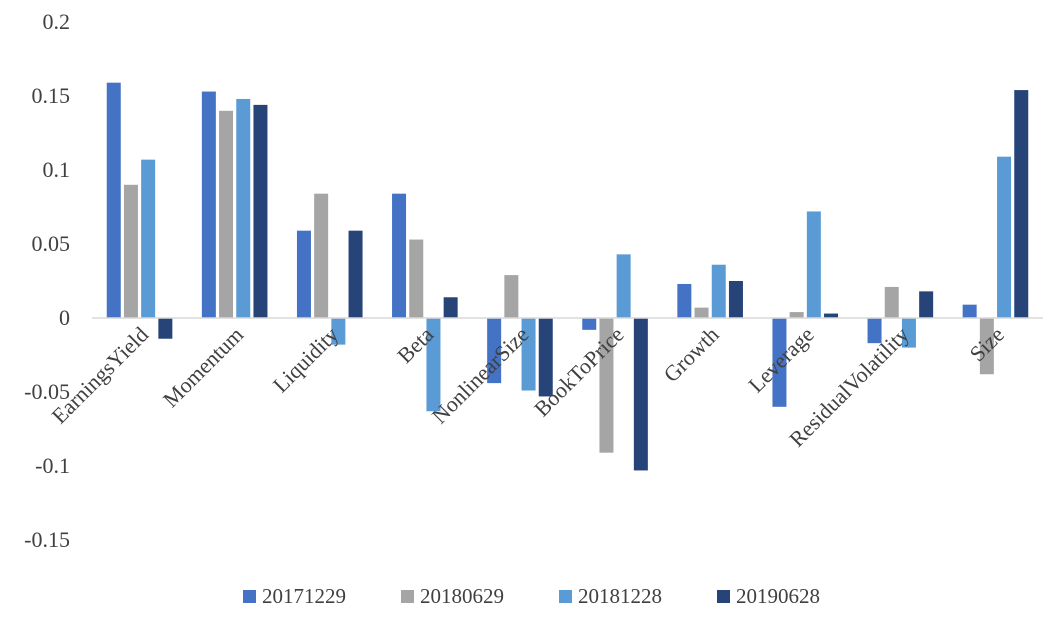 This screenshot has width=1053, height=623. I want to click on y-tick-label: 0, so click(64, 317).